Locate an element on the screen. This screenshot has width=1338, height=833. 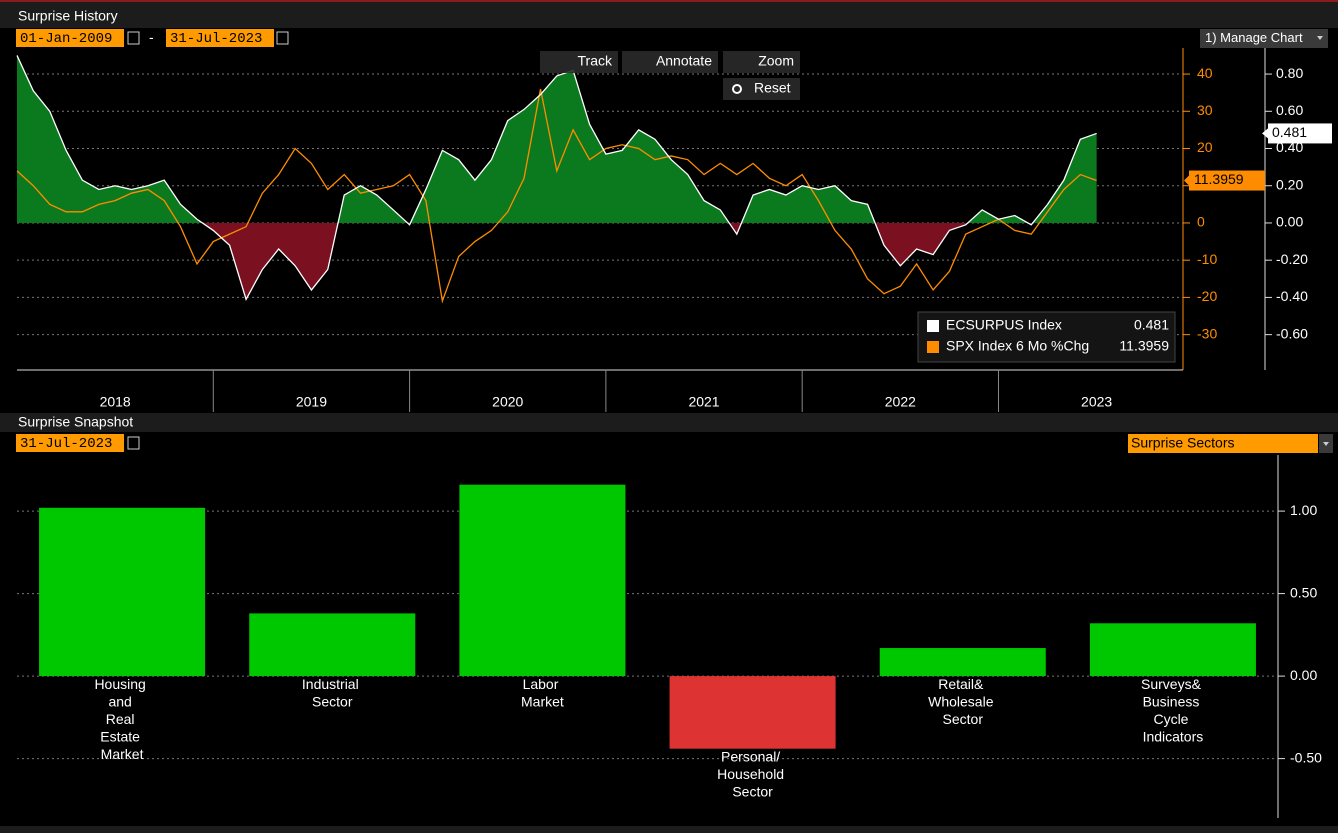
y-tick-label: 30 is located at coordinates (1205, 110).